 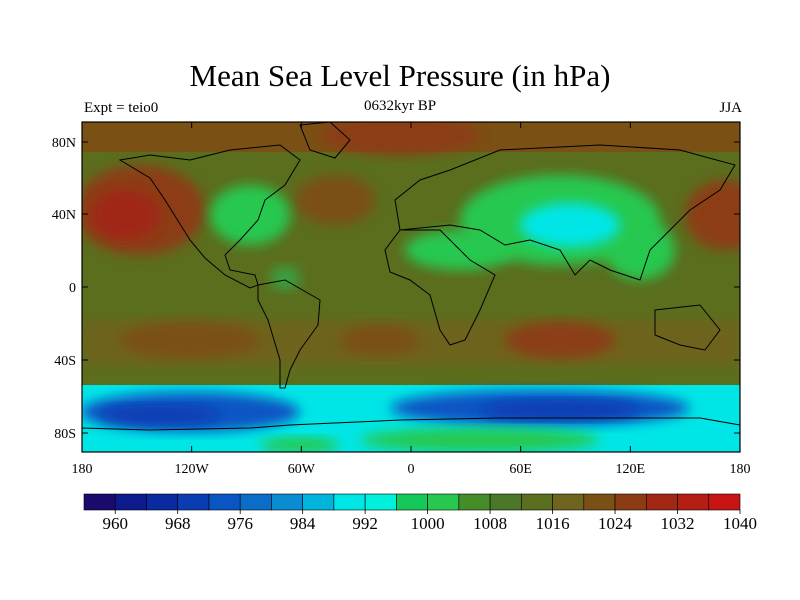 I want to click on lat-tick-label: 80S, so click(x=65, y=434).